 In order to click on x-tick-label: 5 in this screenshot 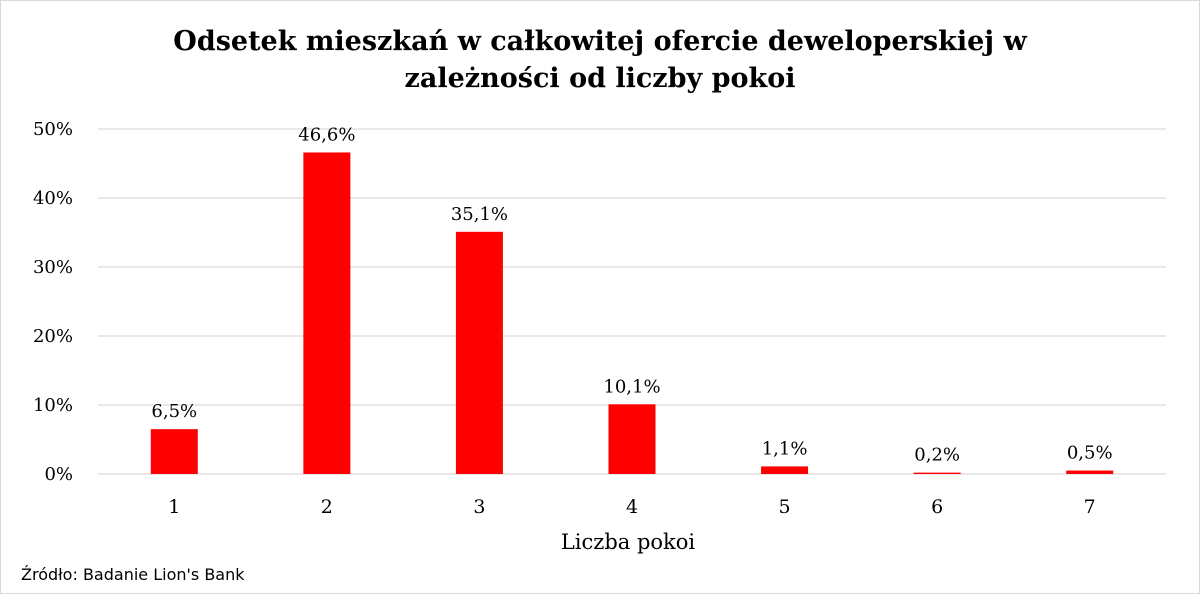, I will do `click(785, 507)`.